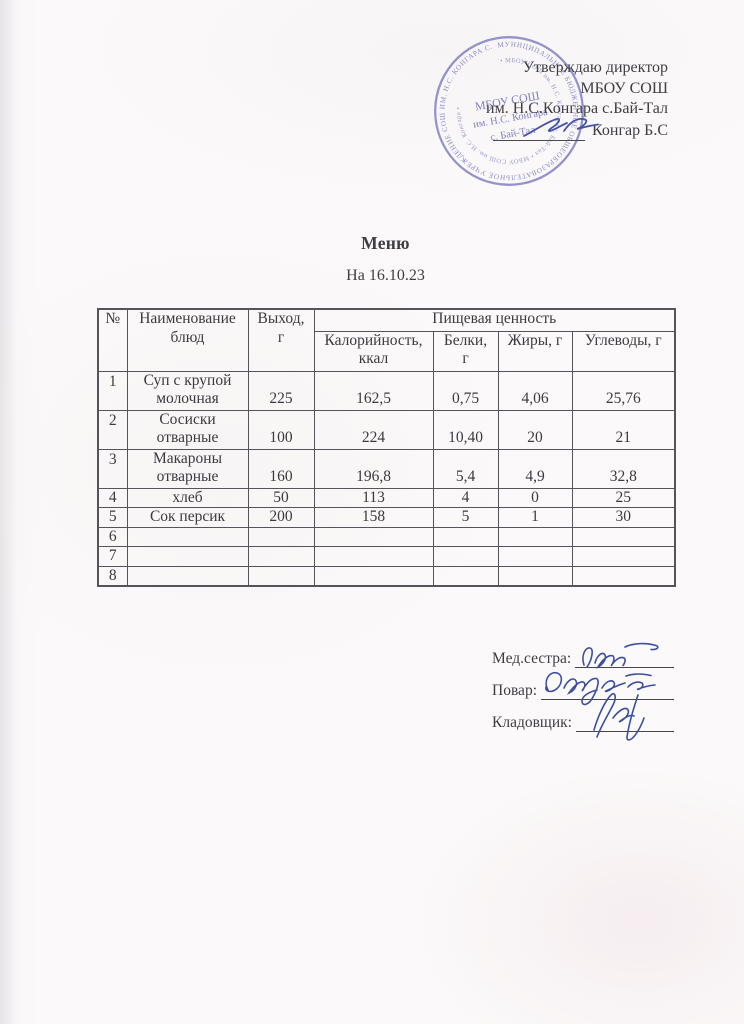 The height and width of the screenshot is (1024, 744). Describe the element at coordinates (187, 390) in the screenshot. I see `dish-name: Суп с крупой молочная` at that location.